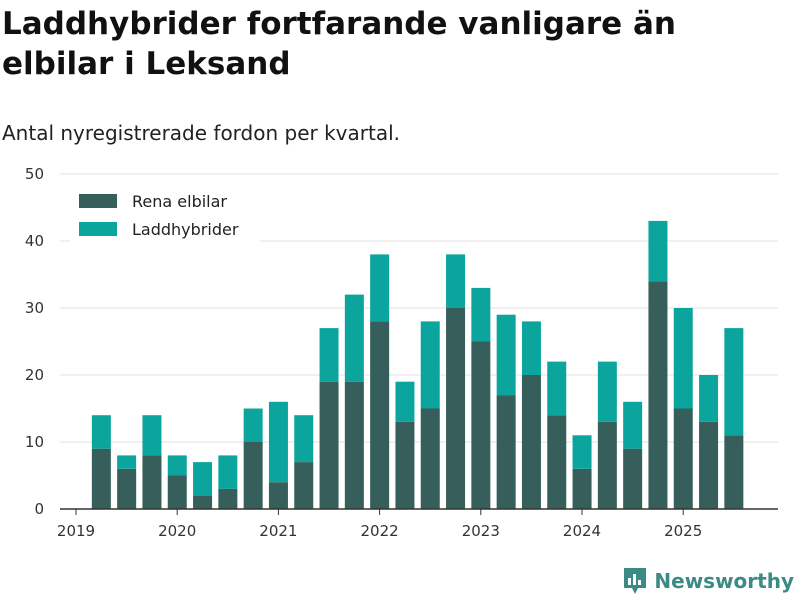 The width and height of the screenshot is (800, 600). I want to click on legend-swatch-laddhybrider, so click(98, 229).